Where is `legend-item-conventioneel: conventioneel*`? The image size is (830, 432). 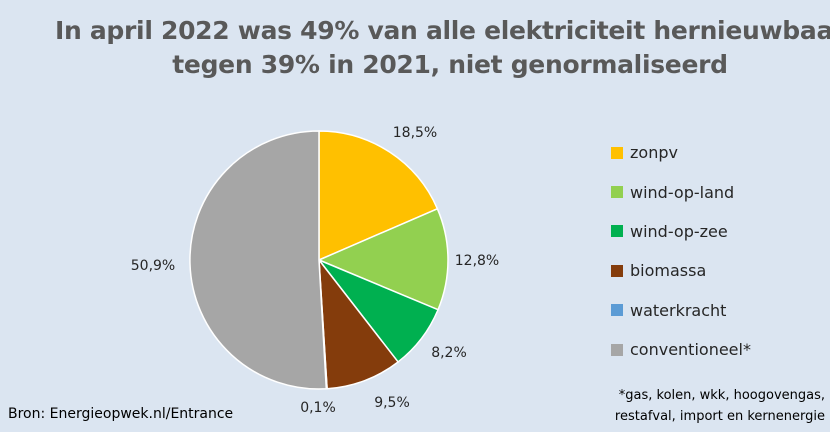 legend-item-conventioneel: conventioneel* is located at coordinates (681, 349).